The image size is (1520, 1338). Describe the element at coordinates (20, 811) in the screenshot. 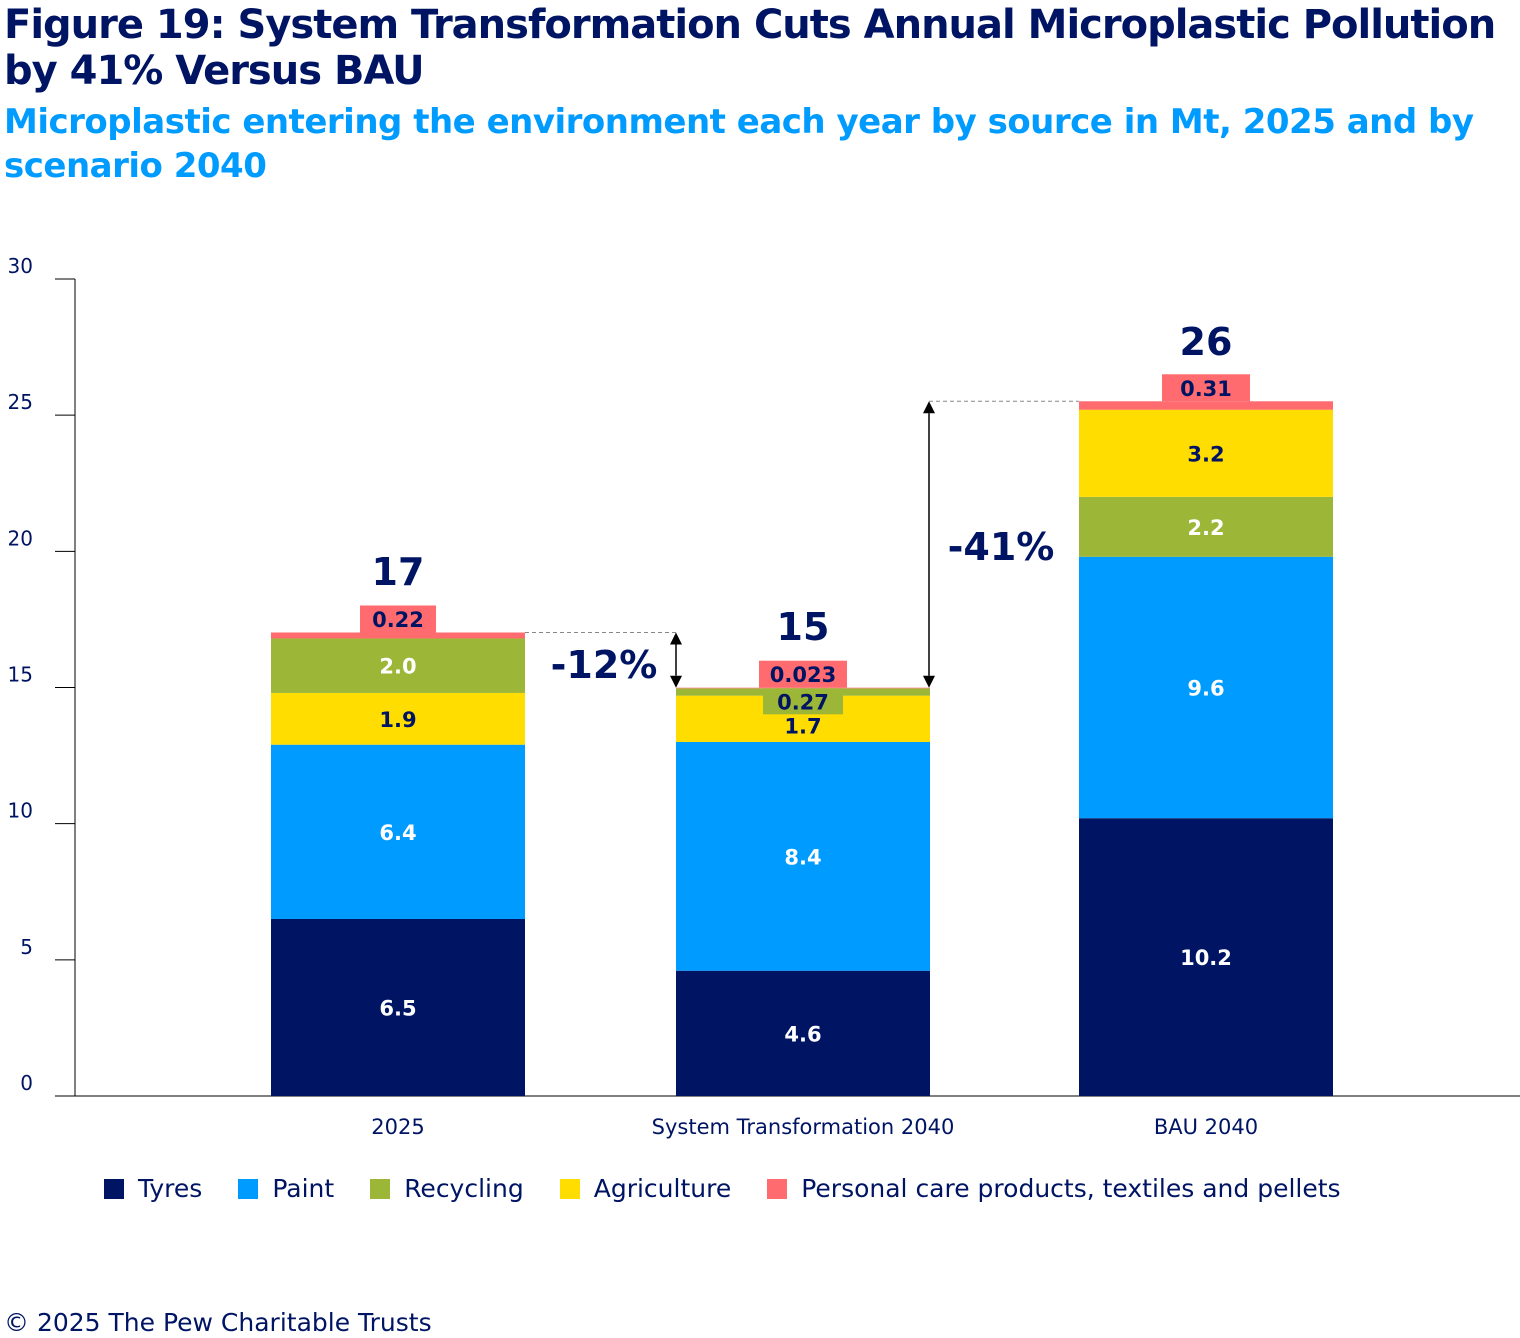

I see `y-tick-label: 10` at that location.